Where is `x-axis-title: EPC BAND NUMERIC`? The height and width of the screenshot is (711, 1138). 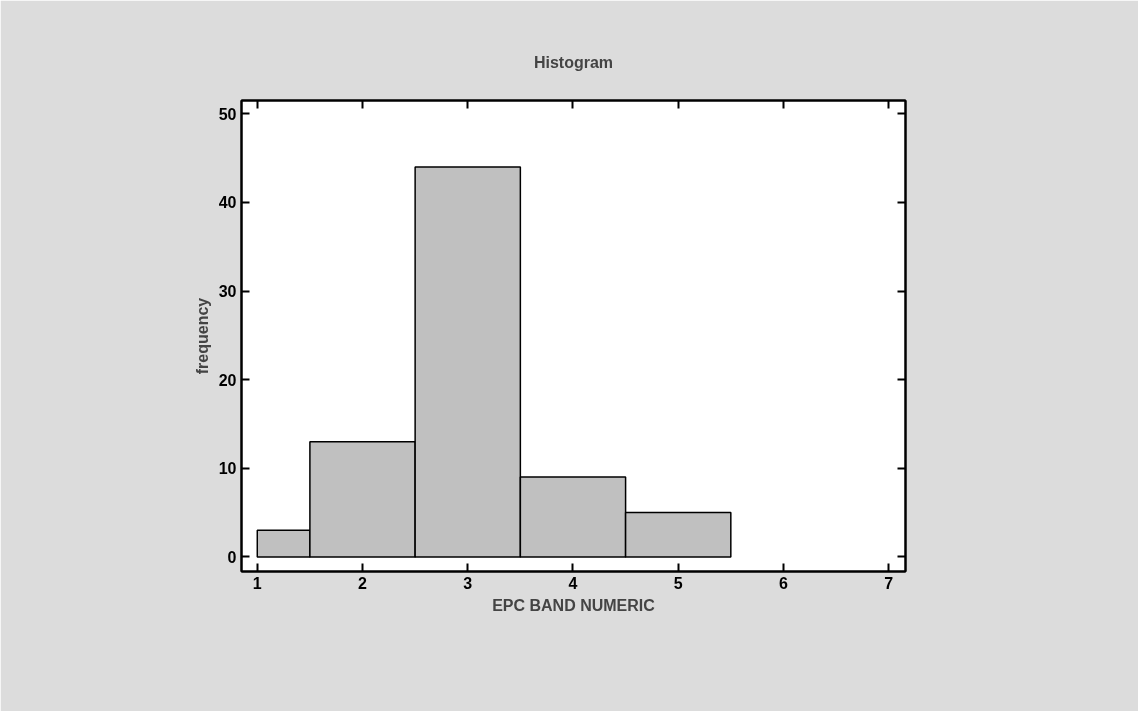
x-axis-title: EPC BAND NUMERIC is located at coordinates (574, 605).